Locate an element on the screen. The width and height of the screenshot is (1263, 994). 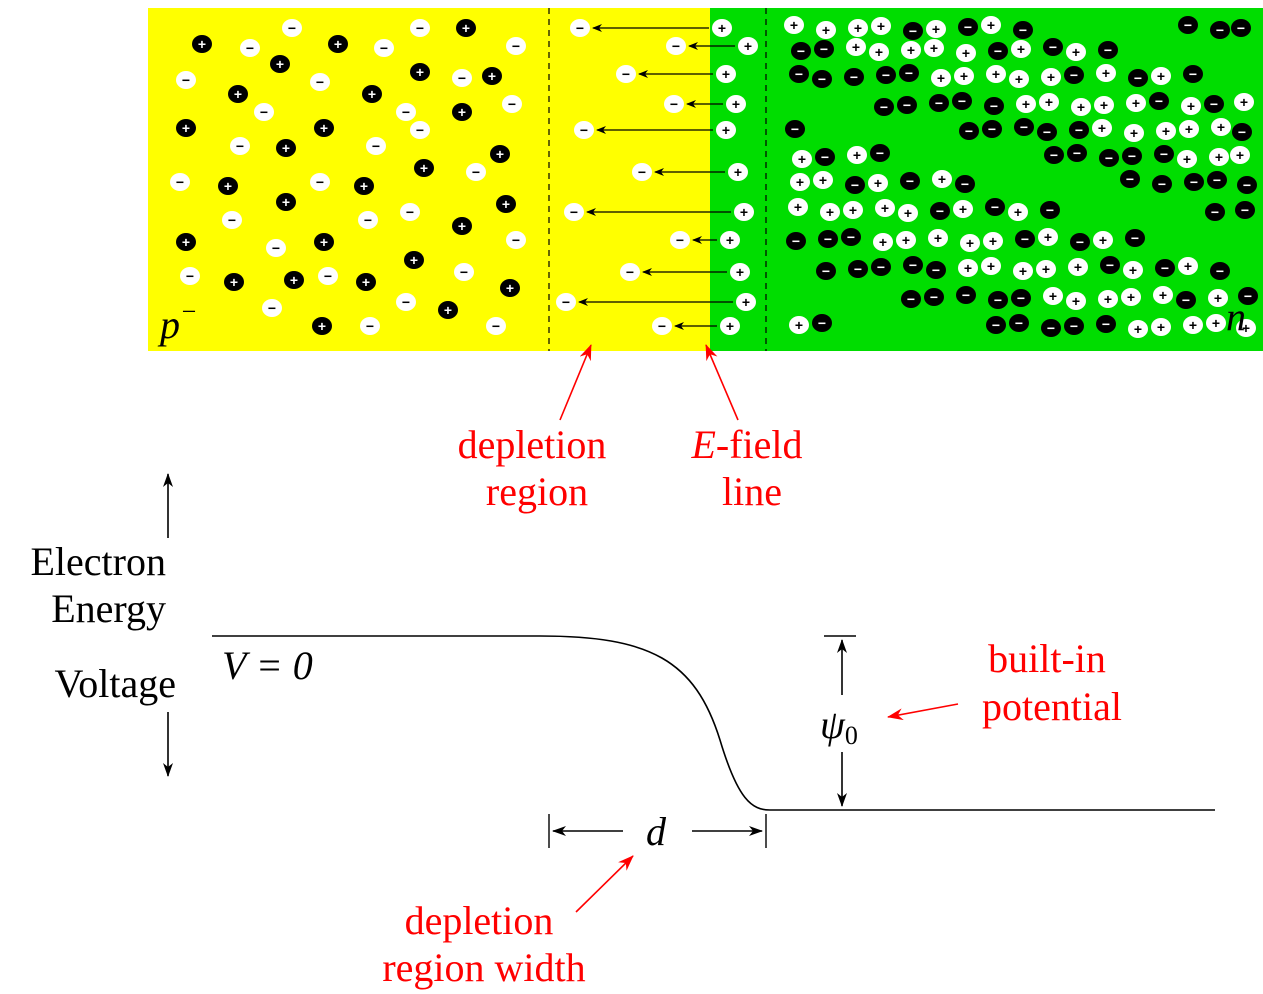
built-in-potential-label: built-in potential is located at coordinates (1052, 682).